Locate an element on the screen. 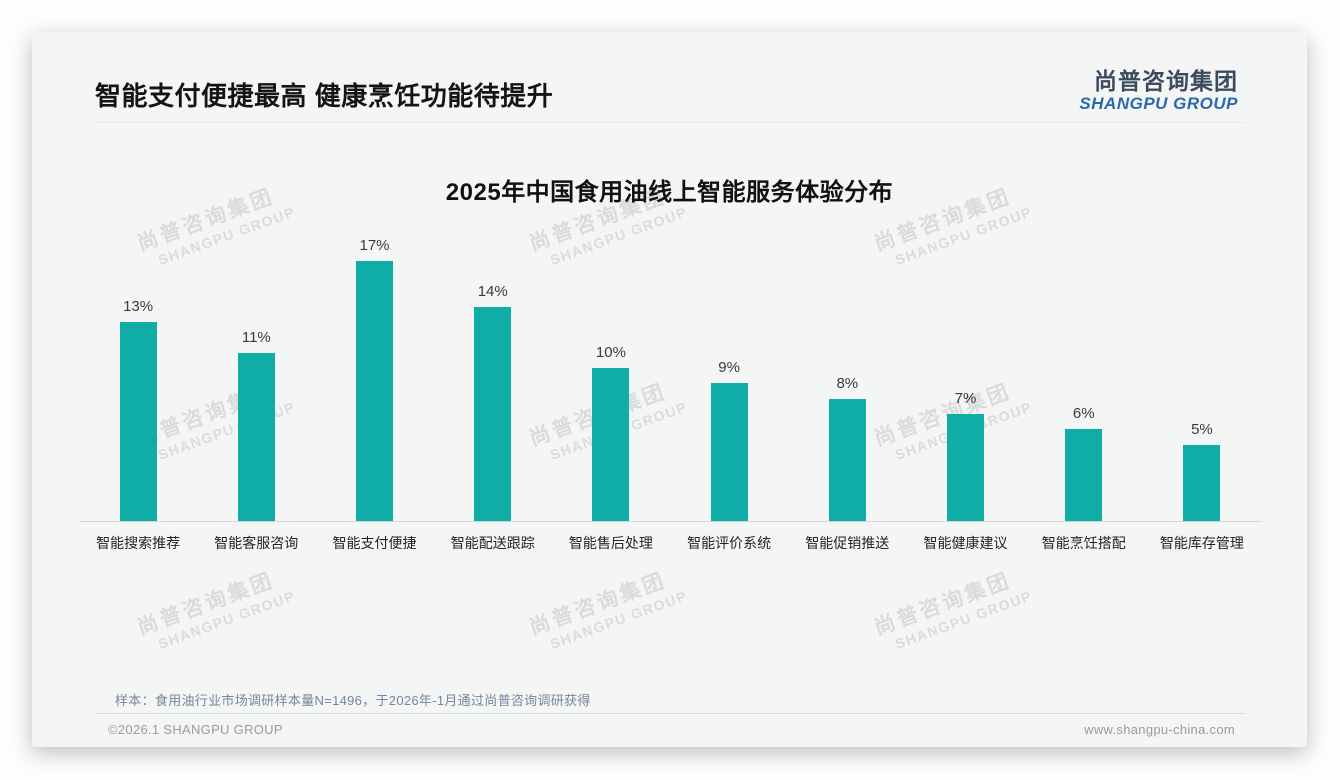 The image size is (1340, 780). x-axis-line is located at coordinates (670, 521).